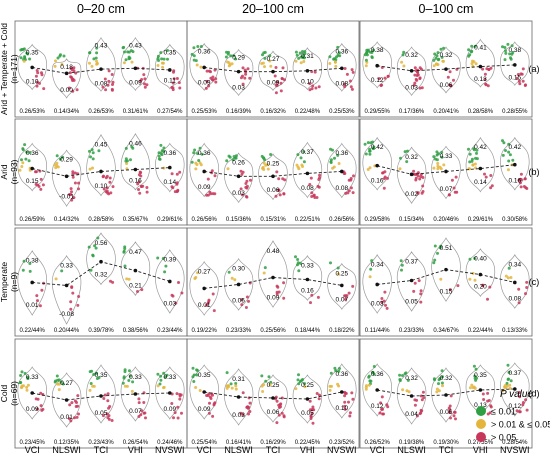 The image size is (550, 455). Describe the element at coordinates (515, 112) in the screenshot. I see `stats-label: 0.28/55%` at that location.